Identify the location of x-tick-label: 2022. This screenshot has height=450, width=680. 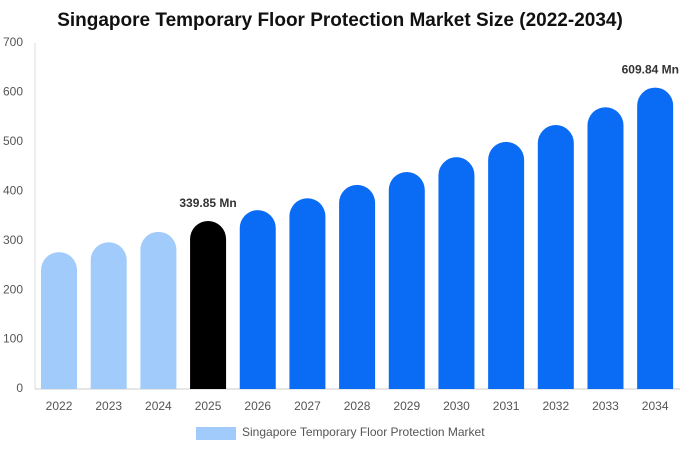
(59, 406).